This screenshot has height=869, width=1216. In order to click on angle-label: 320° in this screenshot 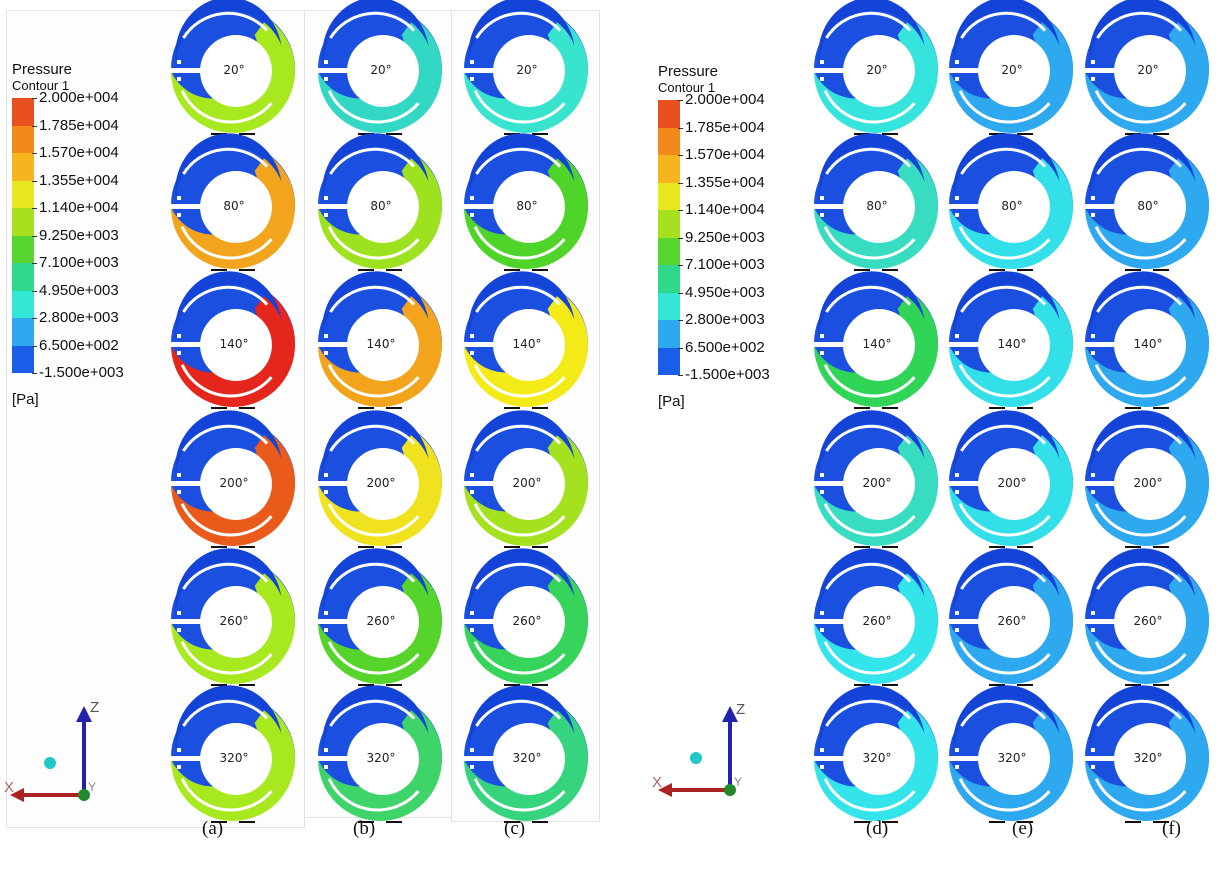, I will do `click(527, 758)`.